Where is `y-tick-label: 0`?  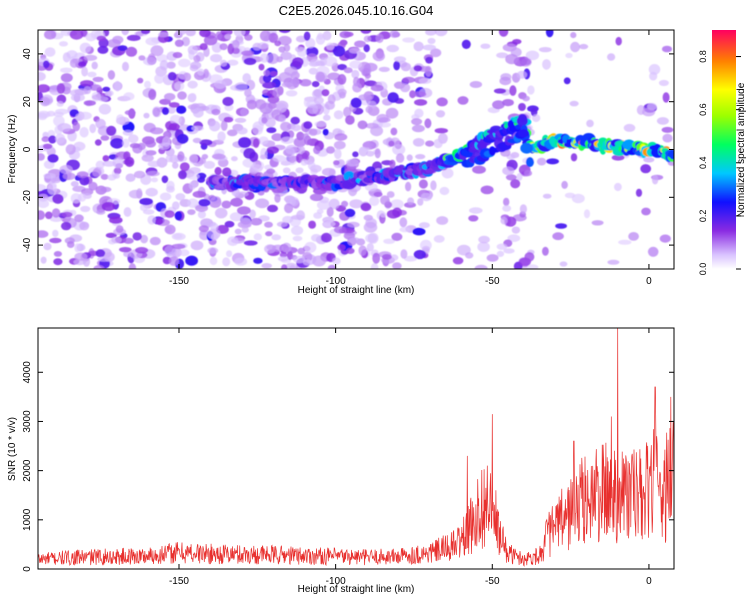
y-tick-label: 0 is located at coordinates (27, 569).